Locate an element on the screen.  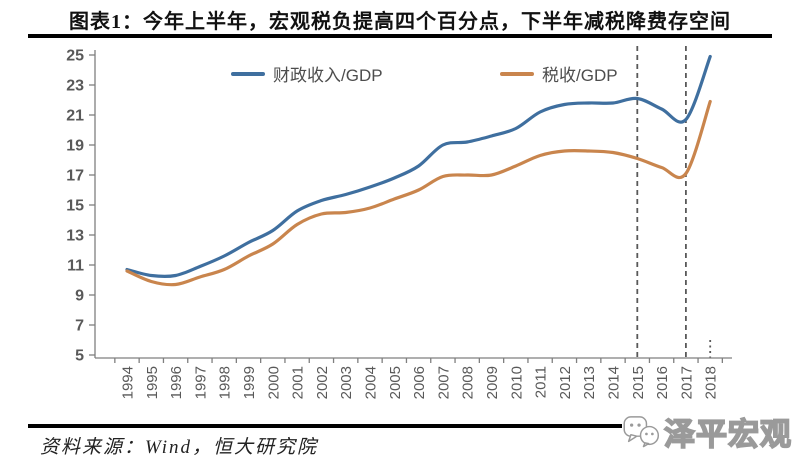
x-tick-label: 2006 is located at coordinates (419, 382).